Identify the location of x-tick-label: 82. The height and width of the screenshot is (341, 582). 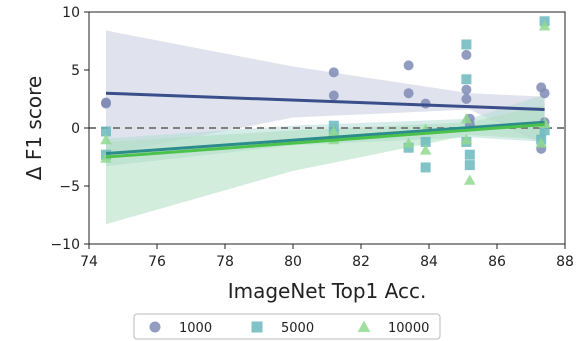
(361, 262).